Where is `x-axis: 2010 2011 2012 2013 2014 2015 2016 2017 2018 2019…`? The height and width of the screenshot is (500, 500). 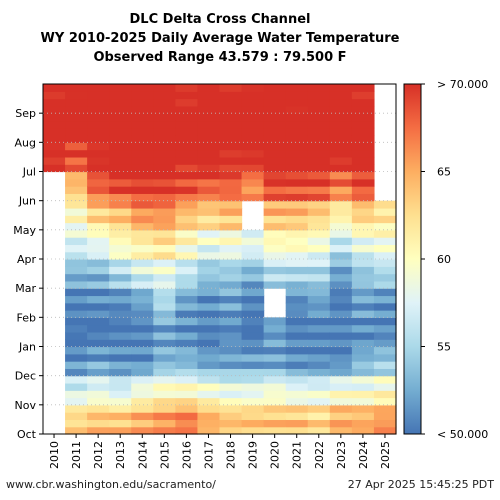
x-axis: 2010 2011 2012 2013 2014 2015 2016 2017 2018 2019… is located at coordinates (220, 451).